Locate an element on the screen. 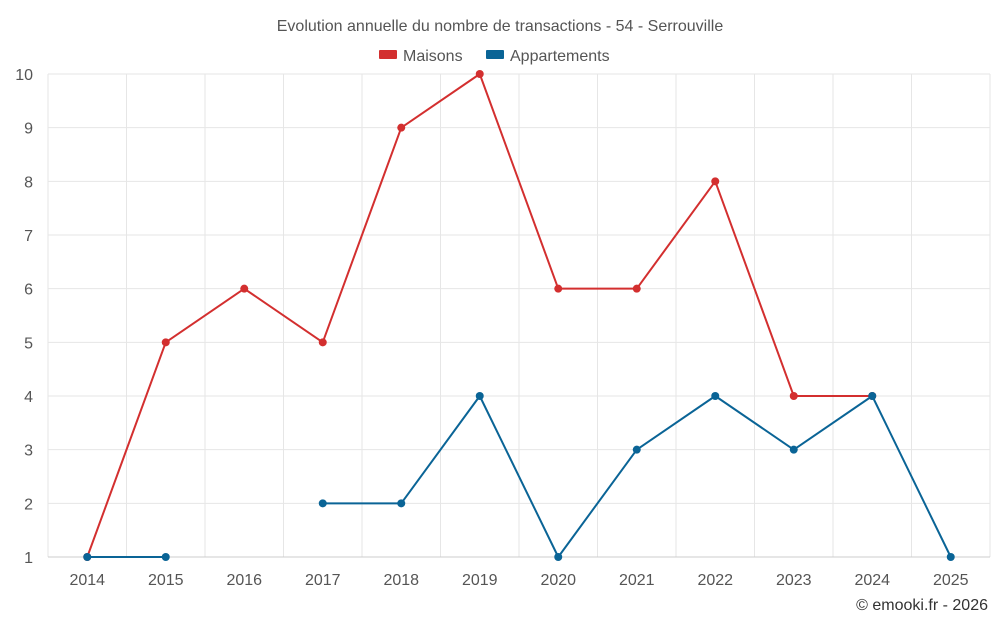  y-tick-label: 4 is located at coordinates (28, 397).